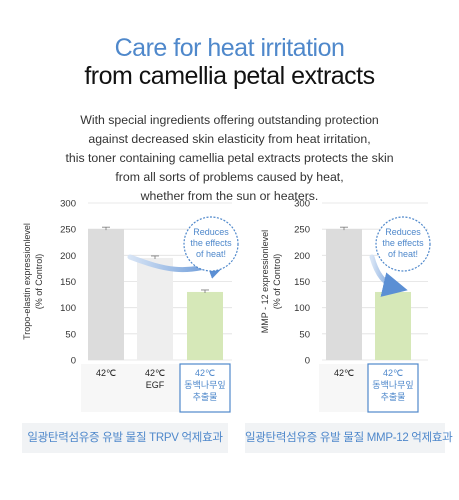 This screenshot has height=500, width=459. I want to click on reduction-arrow, so click(388, 275).